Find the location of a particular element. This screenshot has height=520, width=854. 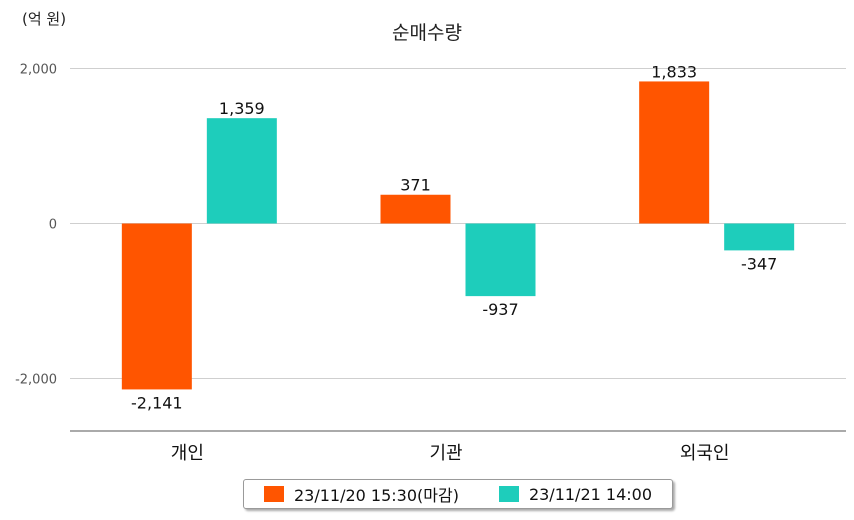

unit-label: (억 원) is located at coordinates (44, 19).